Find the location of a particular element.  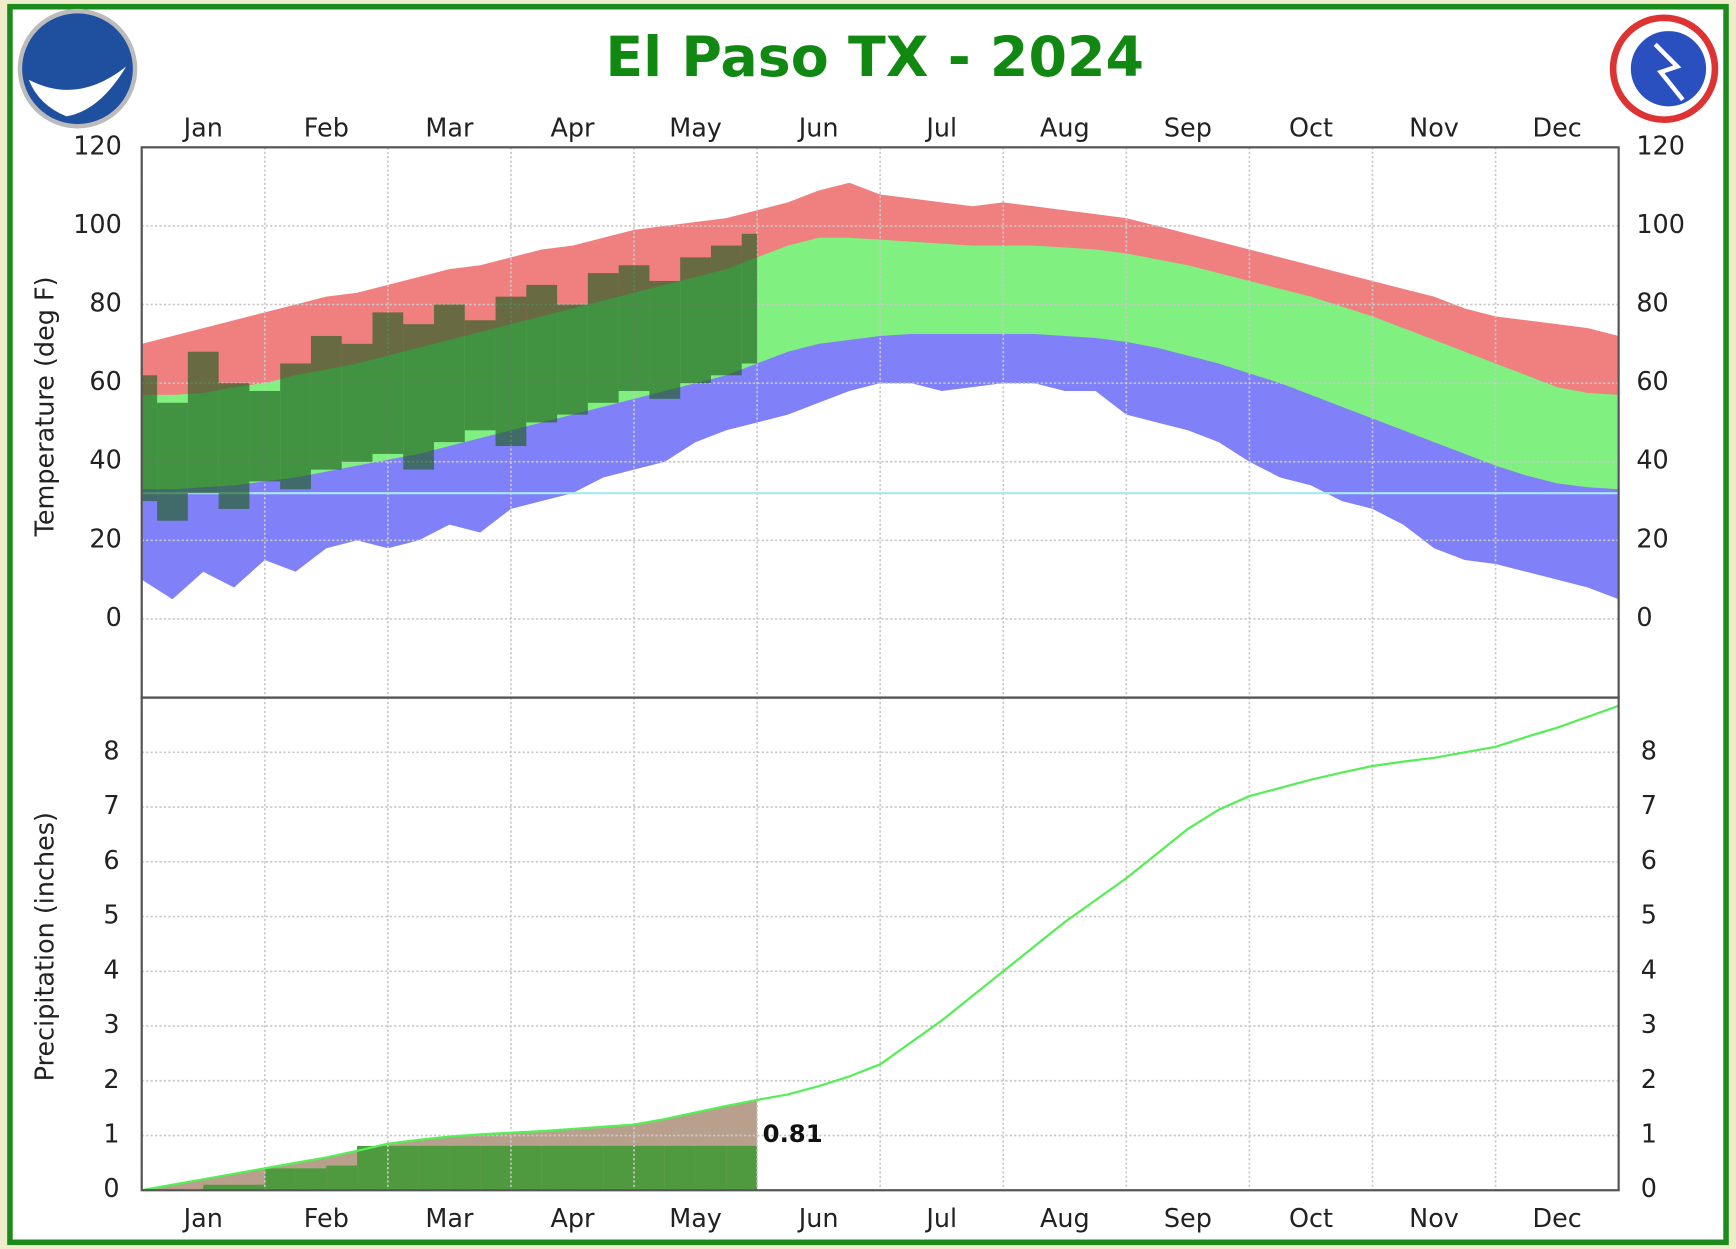

data-label: 0.81 is located at coordinates (793, 1133).